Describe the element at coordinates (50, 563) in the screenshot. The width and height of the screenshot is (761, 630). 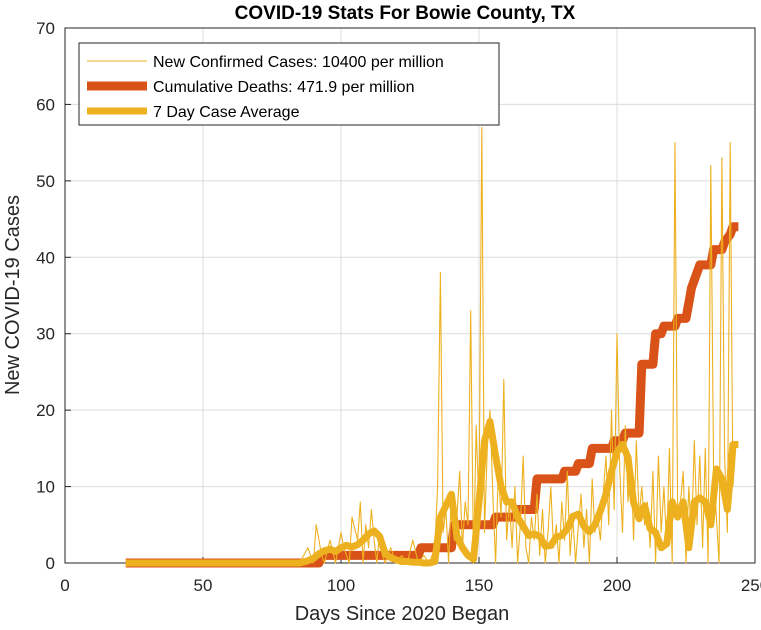
I see `y-tick-label: 0` at that location.